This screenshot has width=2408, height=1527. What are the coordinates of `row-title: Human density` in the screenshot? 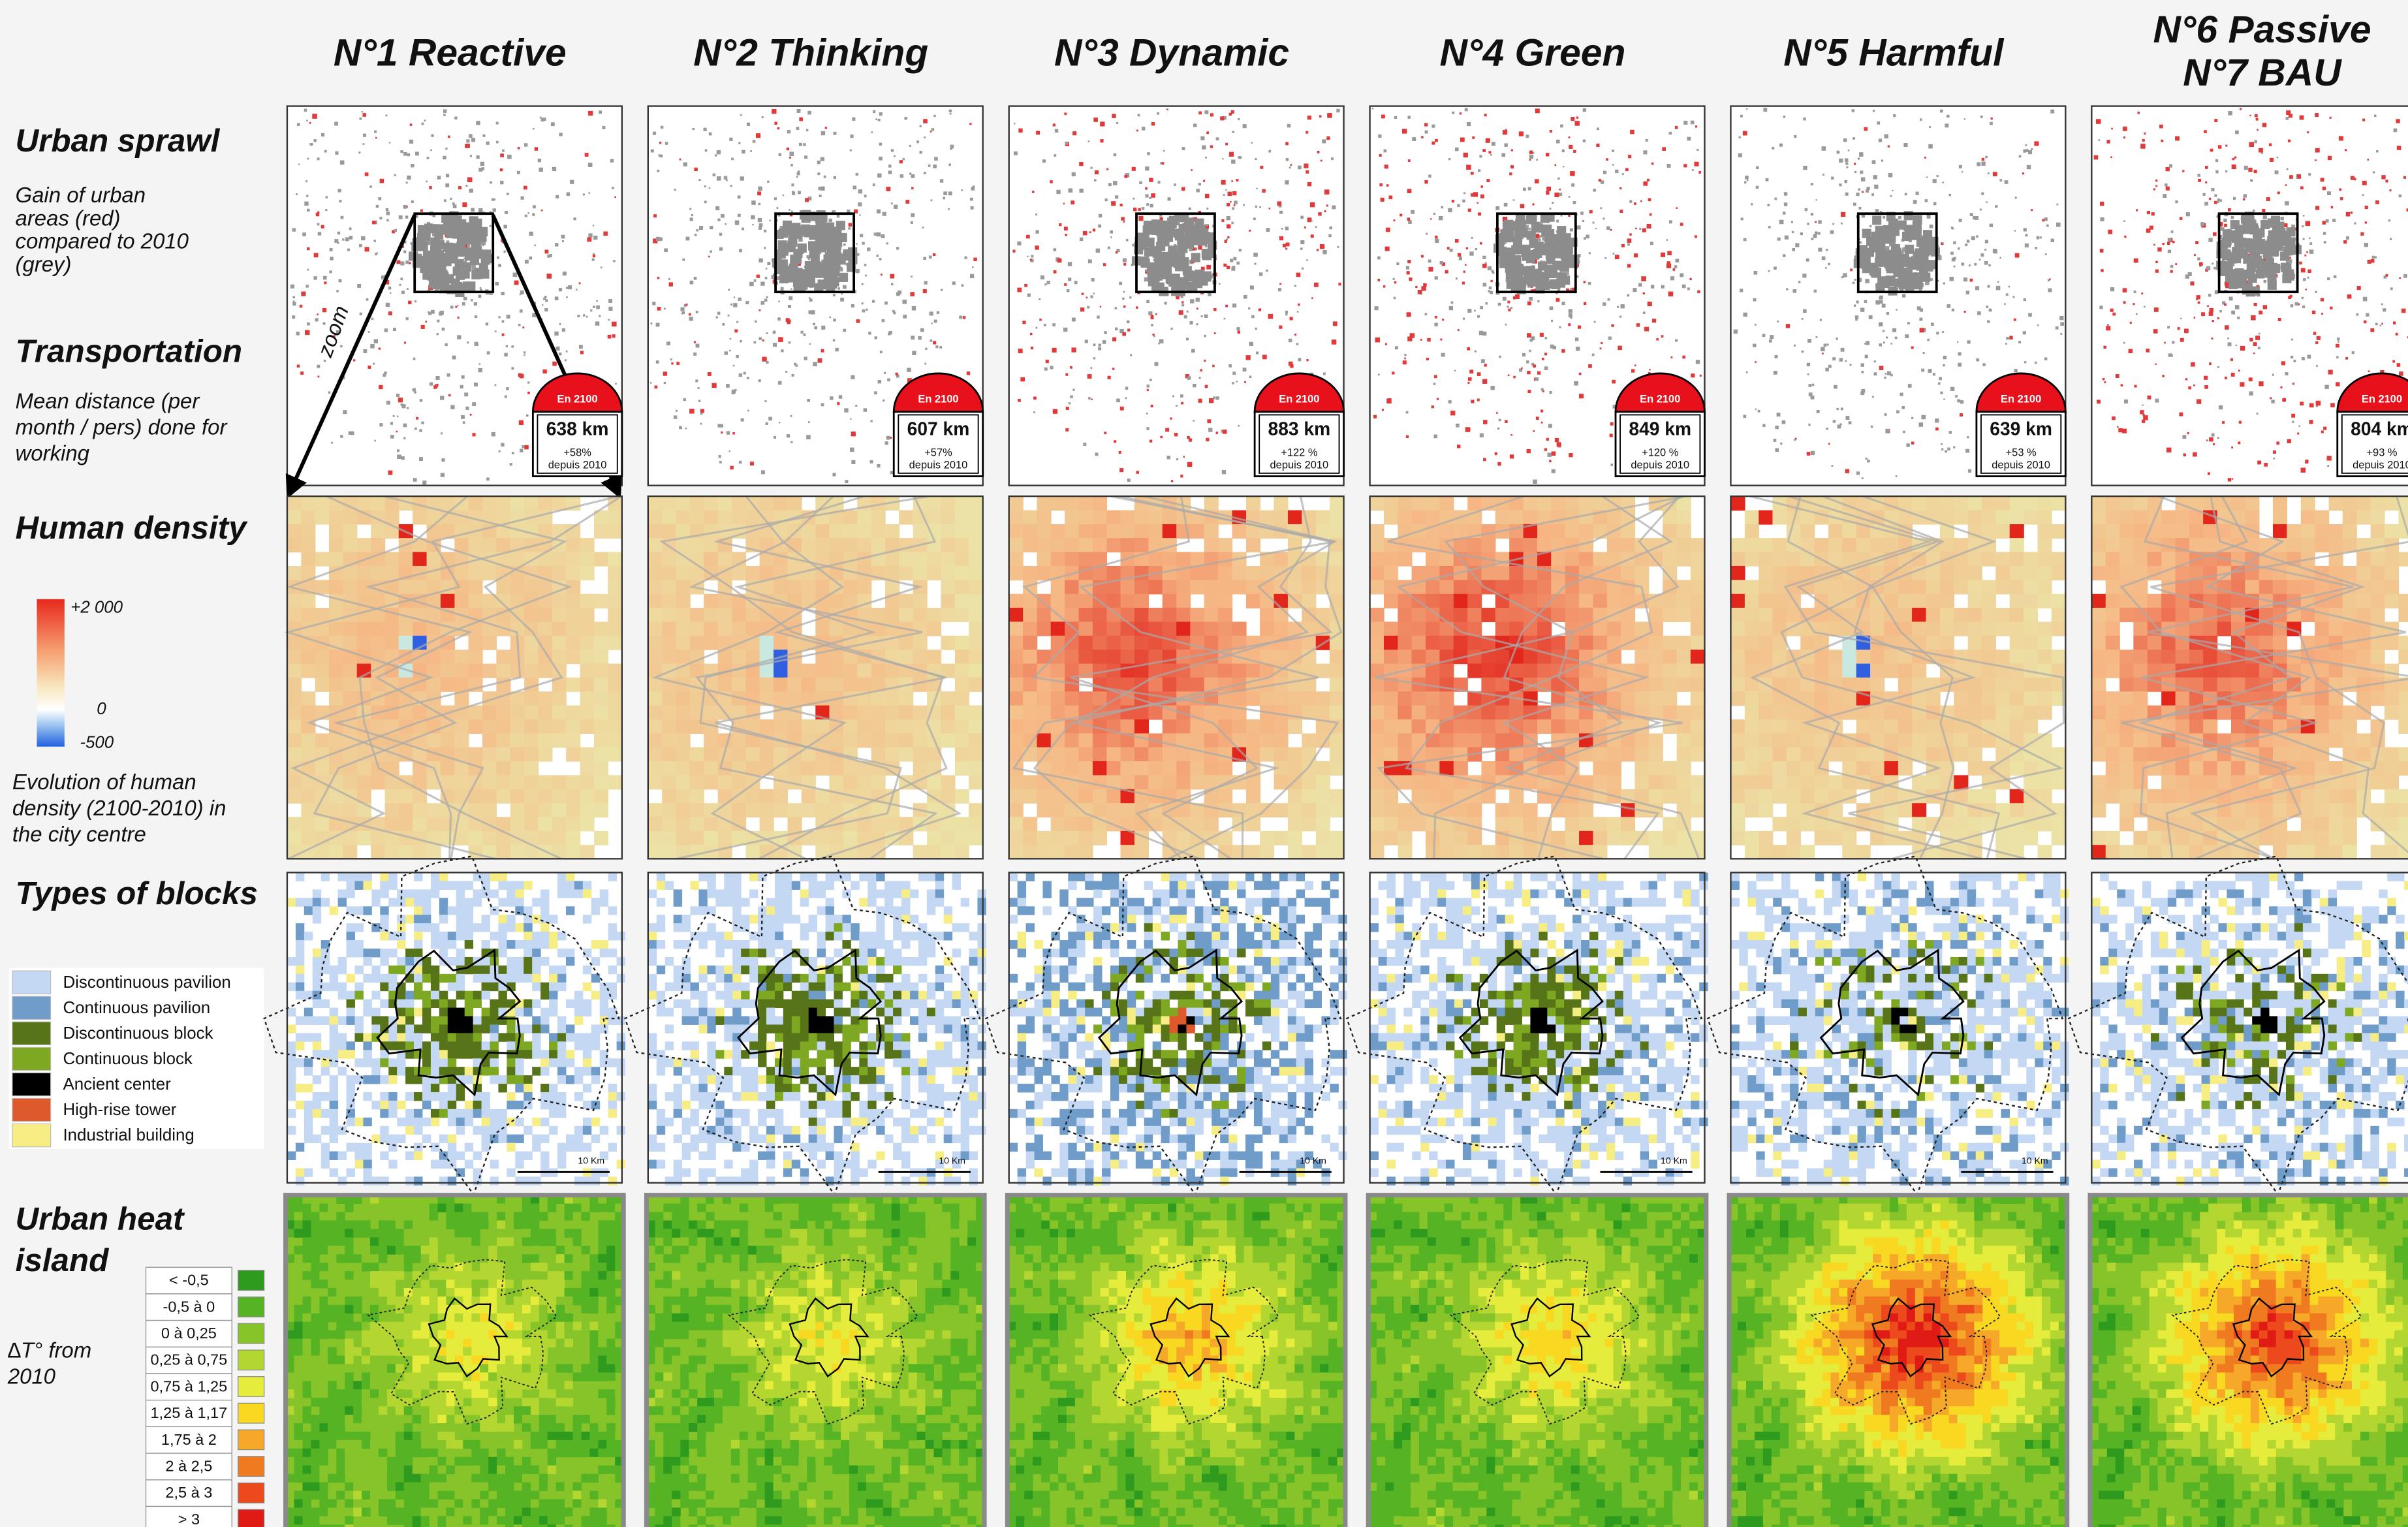 It's located at (132, 528).